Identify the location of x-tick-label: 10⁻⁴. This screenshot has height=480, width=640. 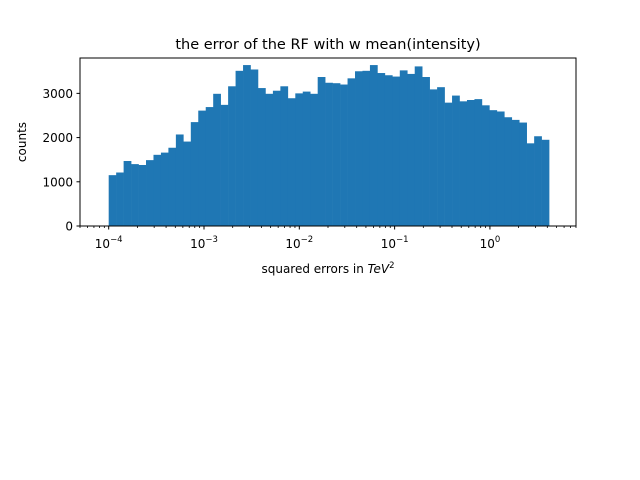
(109, 243).